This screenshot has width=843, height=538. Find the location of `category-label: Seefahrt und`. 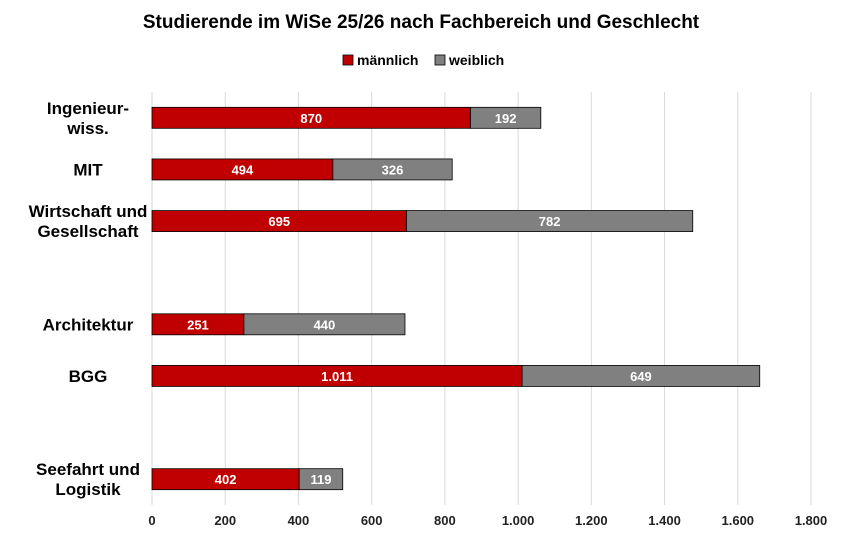

category-label: Seefahrt und is located at coordinates (88, 469).